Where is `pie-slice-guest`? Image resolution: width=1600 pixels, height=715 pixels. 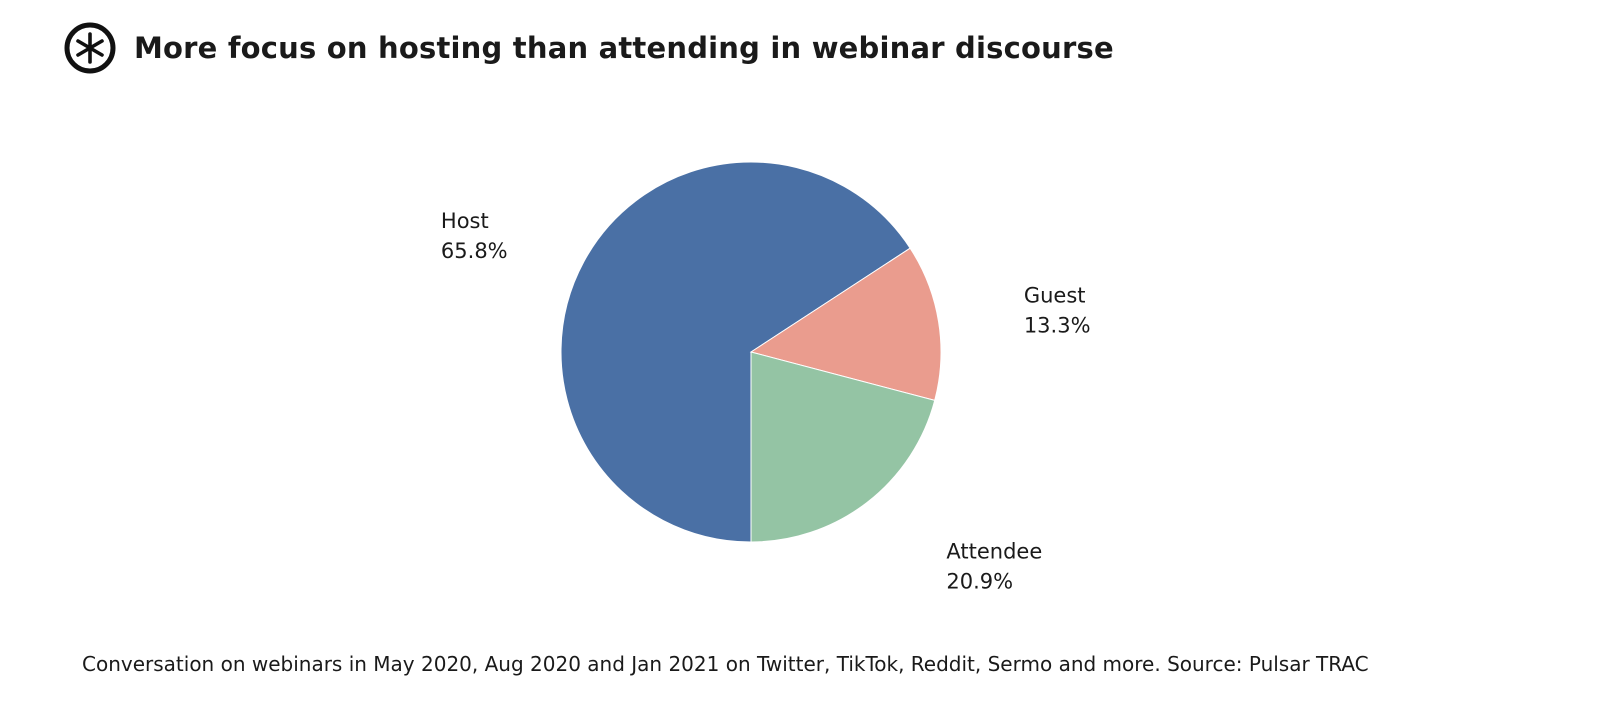 pie-slice-guest is located at coordinates (845, 324).